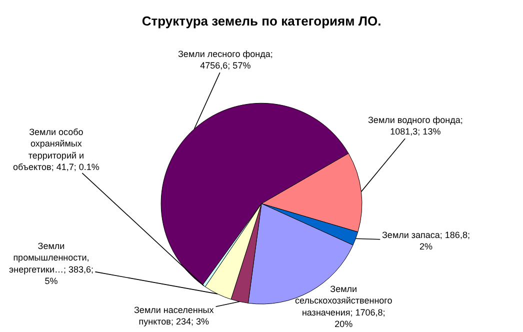 This screenshot has height=332, width=523. What do you see at coordinates (56, 149) in the screenshot?
I see `slice-label: Земли особо охраняймых территорий и объектов; 41,7; 0.1%` at bounding box center [56, 149].